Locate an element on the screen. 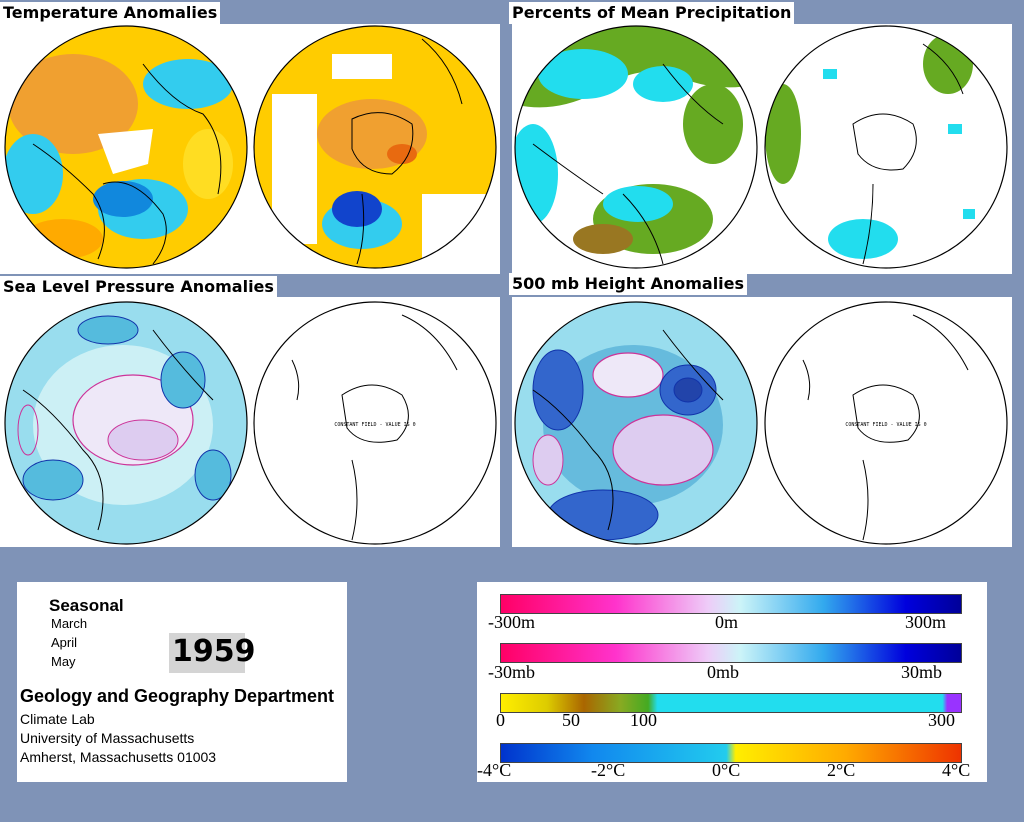  precip-color-bar is located at coordinates (731, 703).